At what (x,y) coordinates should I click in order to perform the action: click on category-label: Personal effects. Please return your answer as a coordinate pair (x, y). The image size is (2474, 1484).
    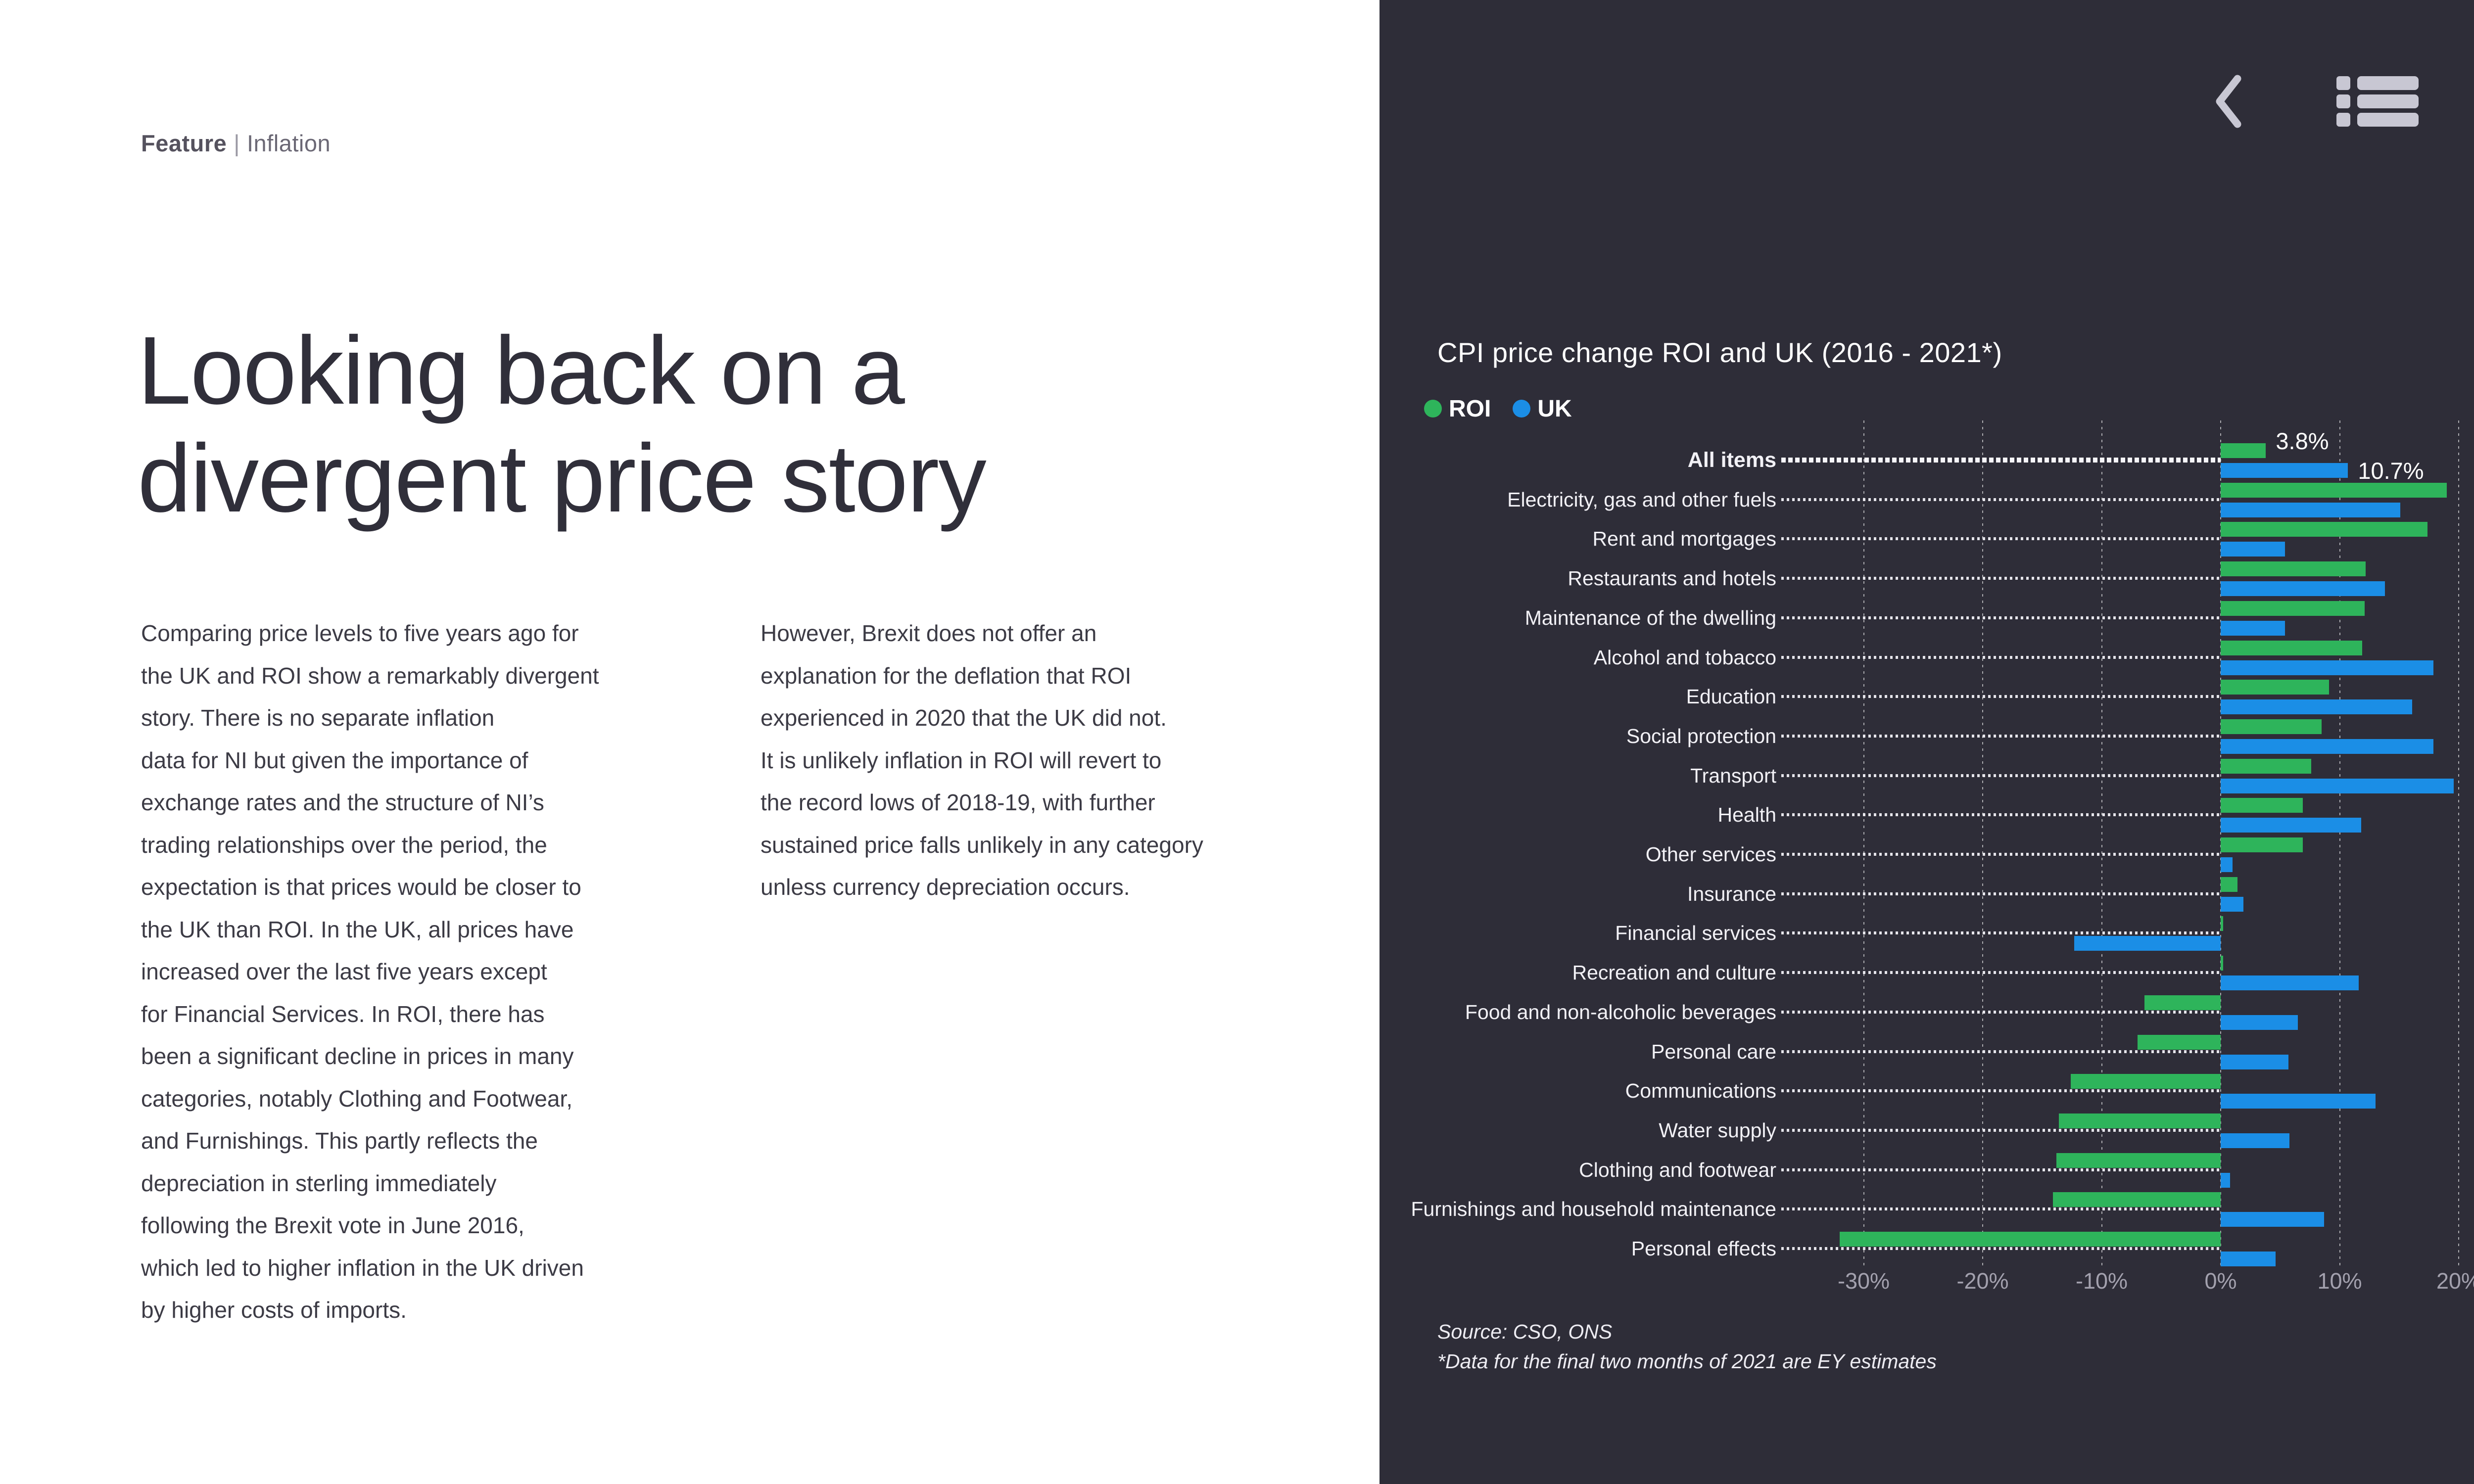
    Looking at the image, I should click on (1704, 1248).